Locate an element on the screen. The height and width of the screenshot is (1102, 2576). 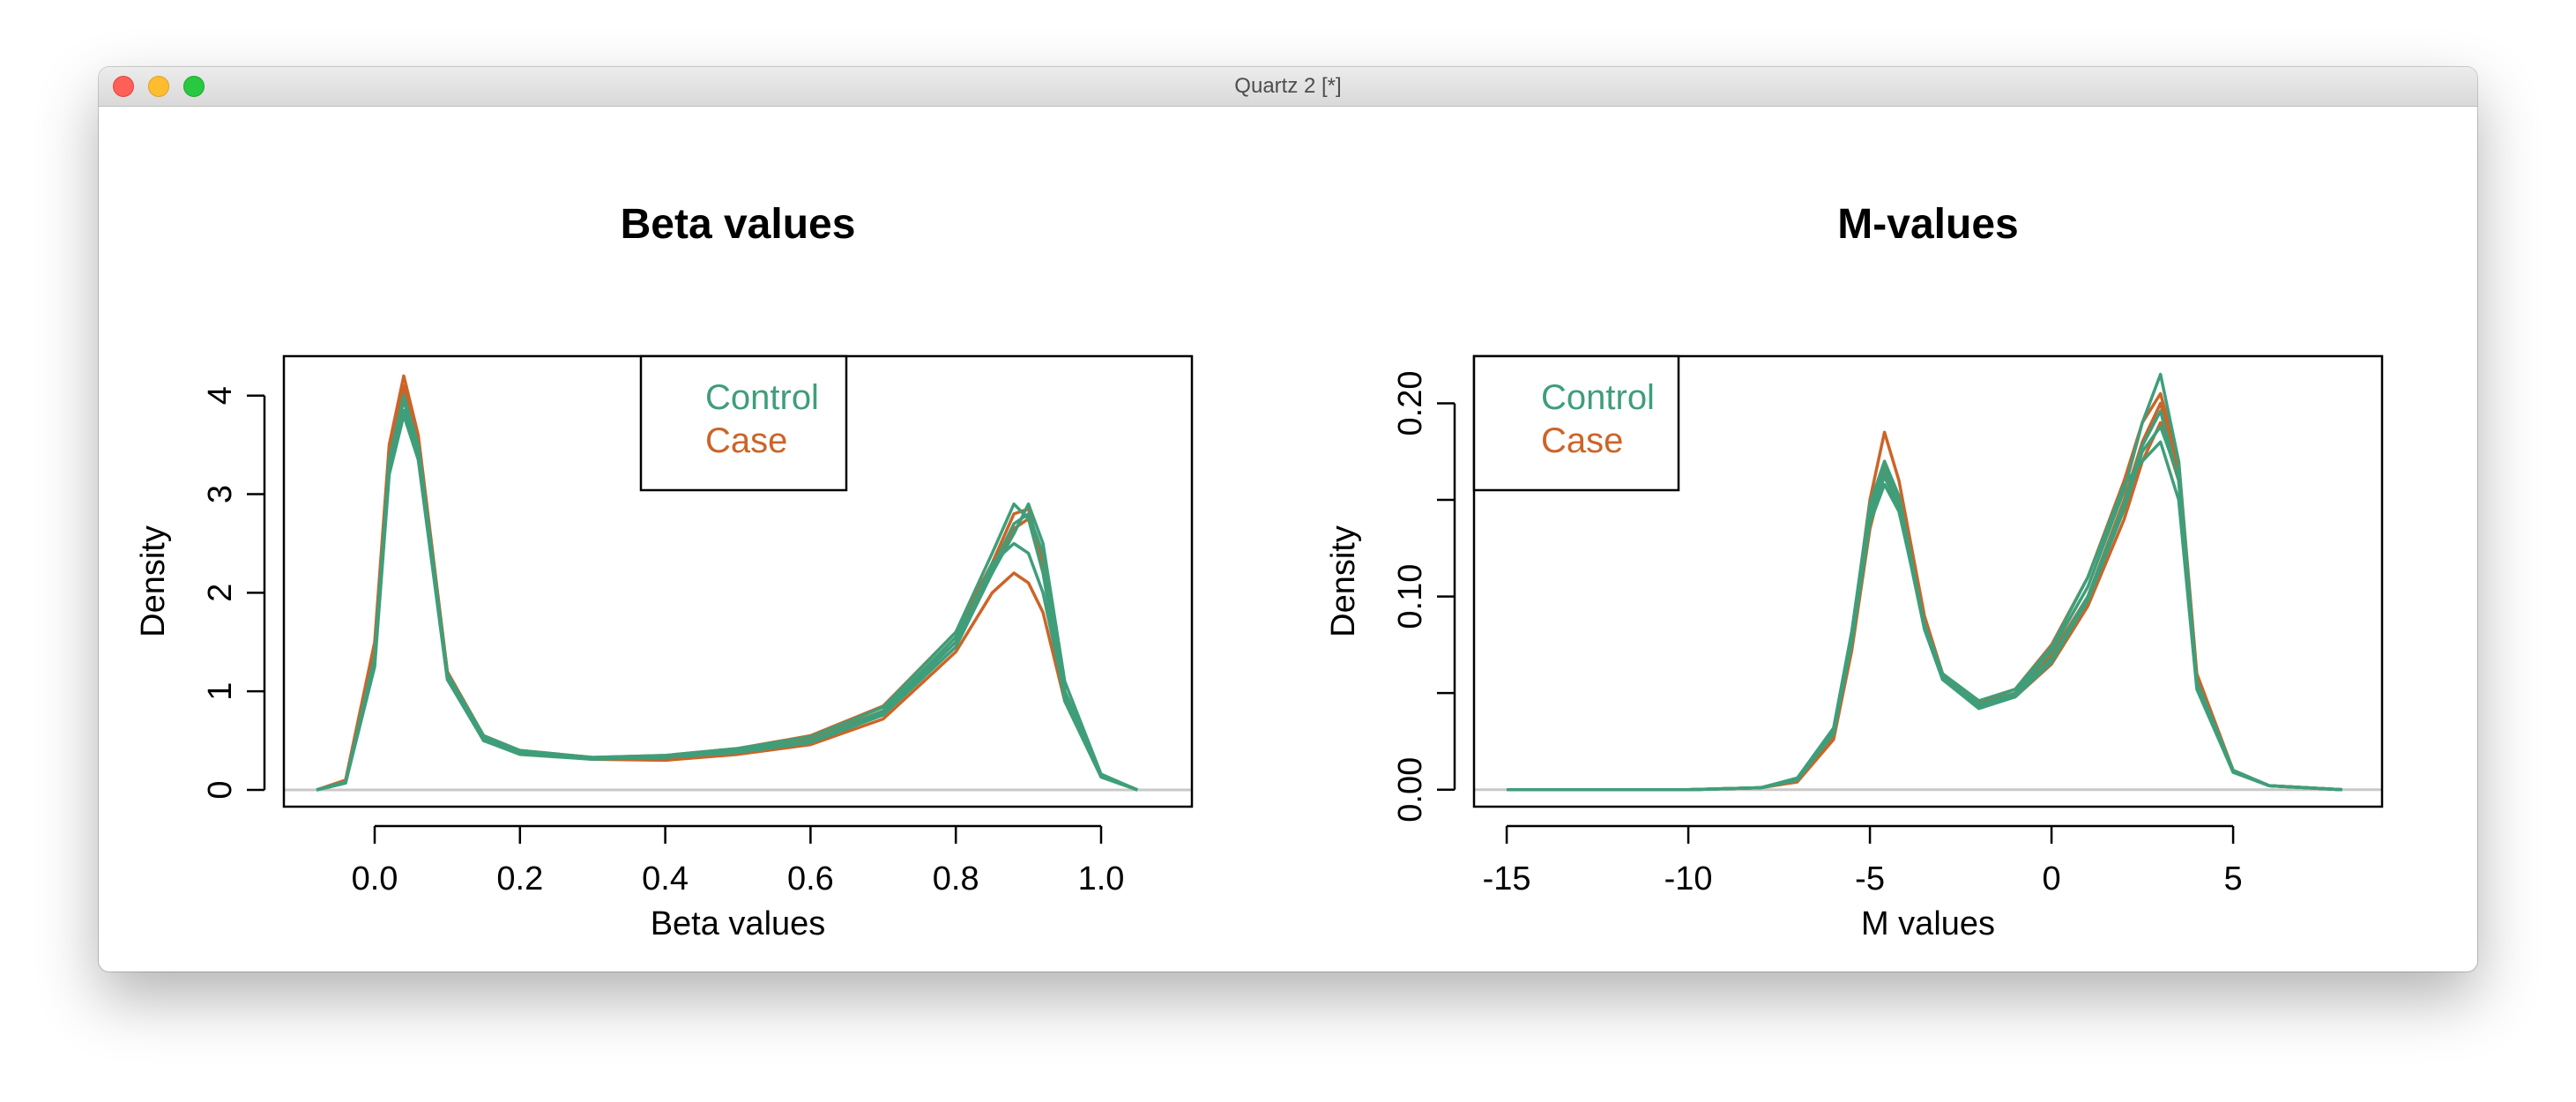
minimize-window-button is located at coordinates (158, 86).